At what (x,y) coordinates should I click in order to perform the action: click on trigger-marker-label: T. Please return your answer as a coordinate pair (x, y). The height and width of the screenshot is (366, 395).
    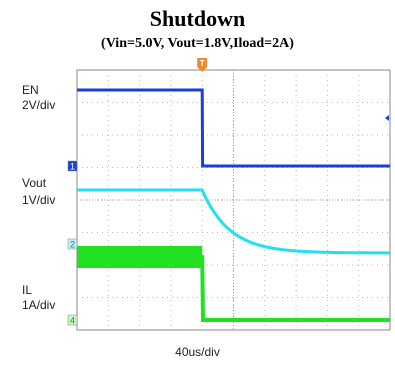
    Looking at the image, I should click on (202, 63).